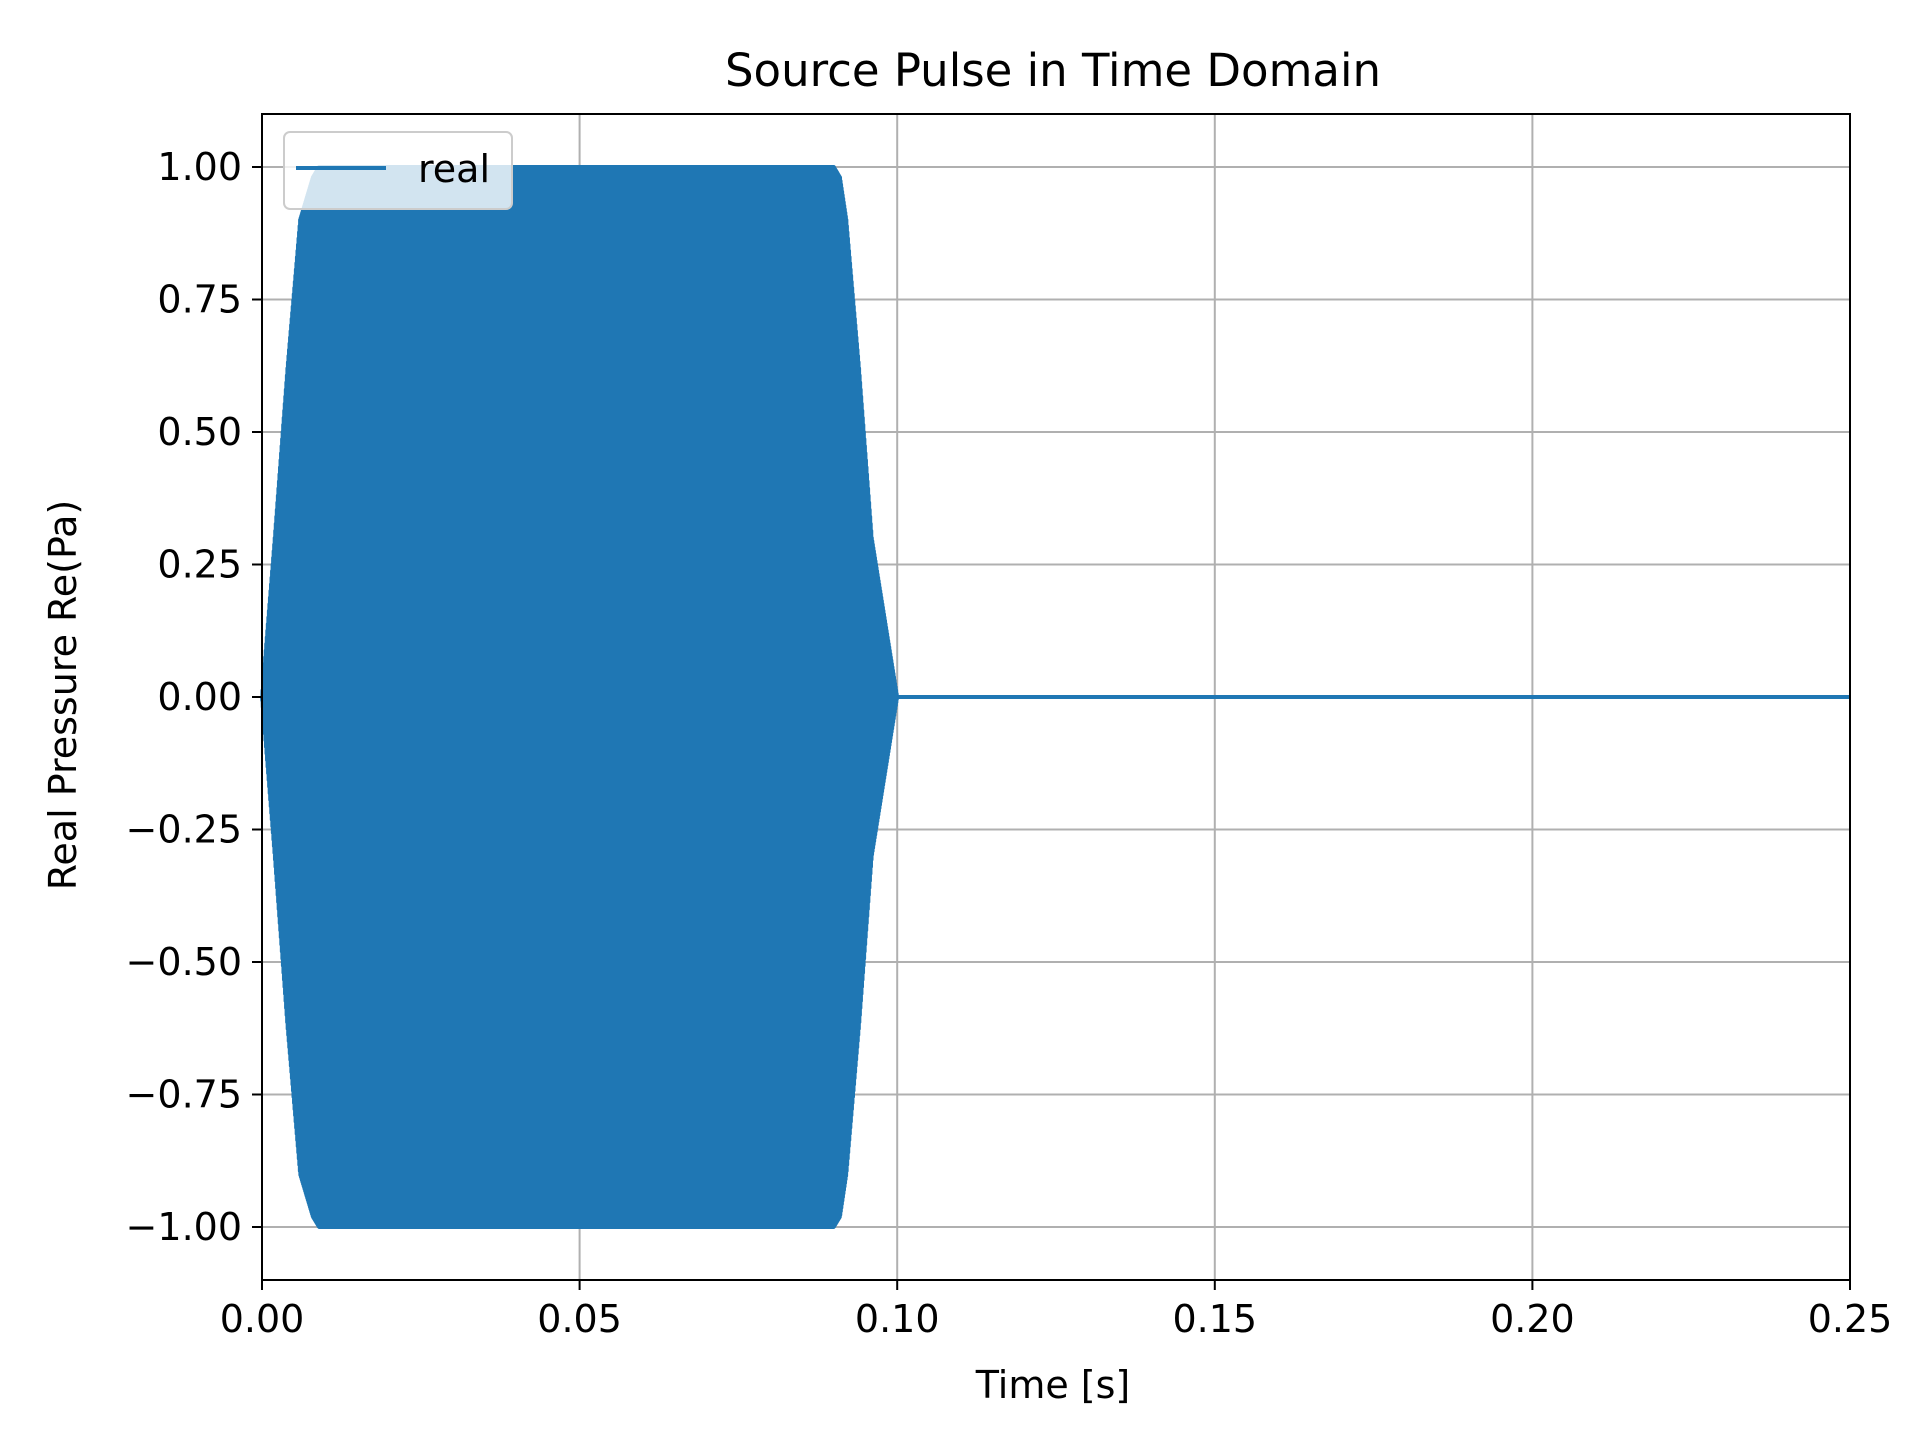  I want to click on x-tick-label: 0.15, so click(1214, 1319).